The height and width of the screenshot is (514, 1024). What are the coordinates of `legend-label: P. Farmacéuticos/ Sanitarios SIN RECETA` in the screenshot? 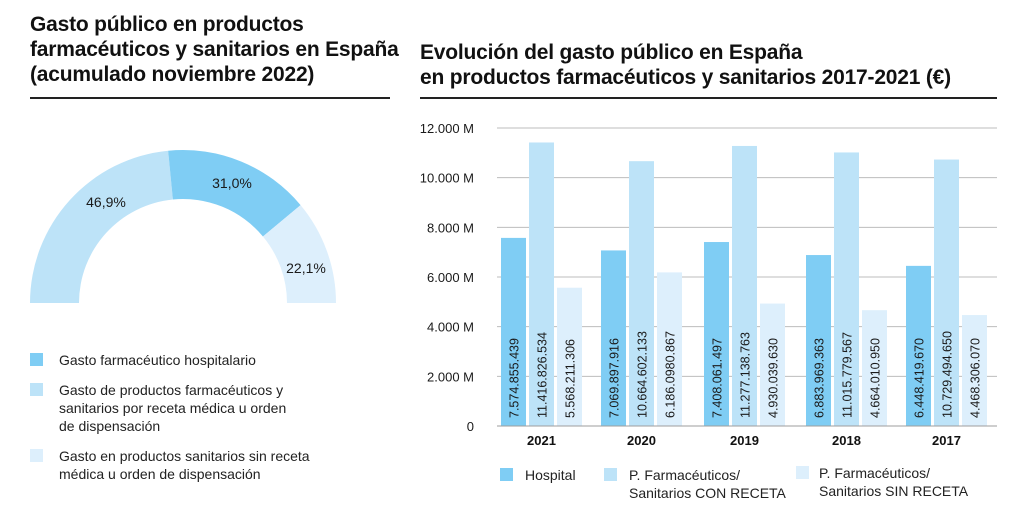 It's located at (894, 482).